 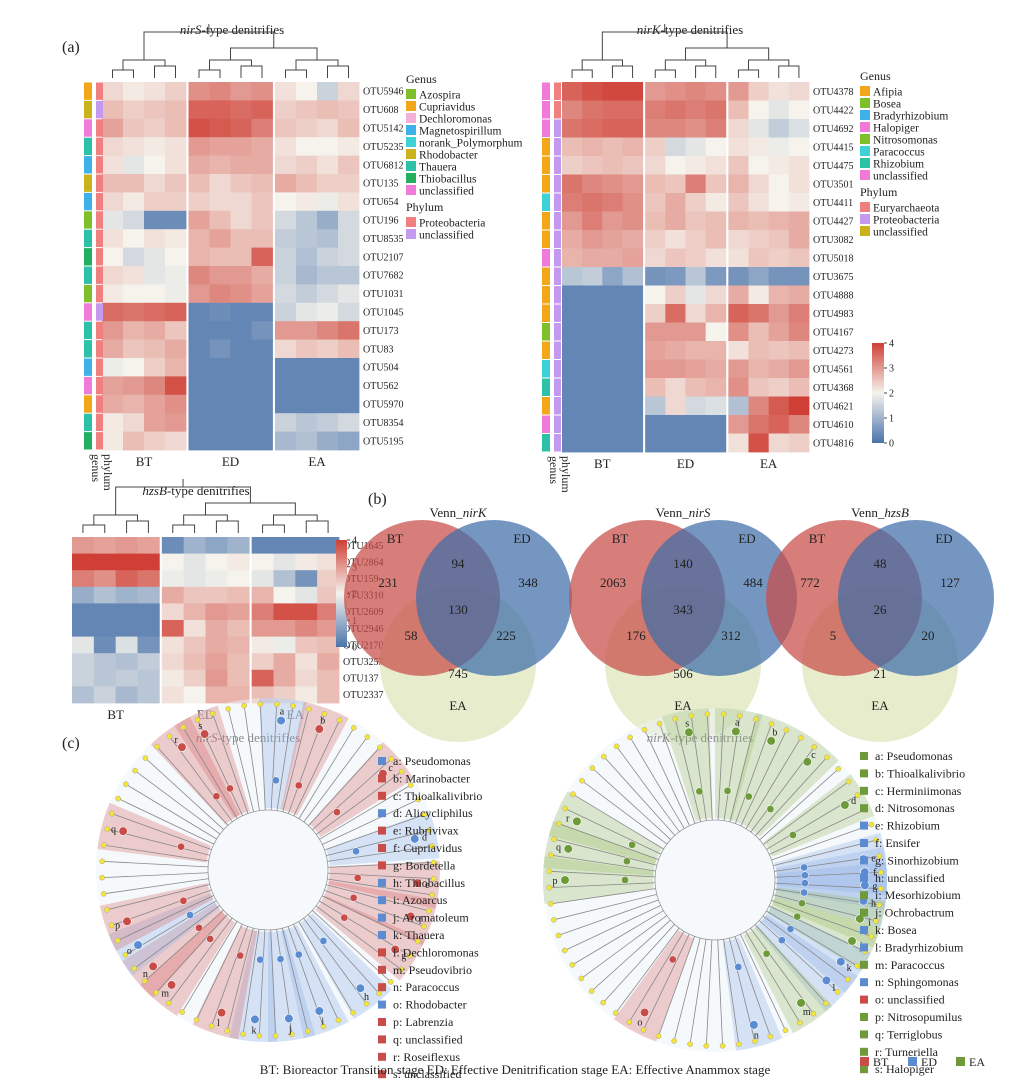 What do you see at coordinates (253, 986) in the screenshot?
I see `clade-sector` at bounding box center [253, 986].